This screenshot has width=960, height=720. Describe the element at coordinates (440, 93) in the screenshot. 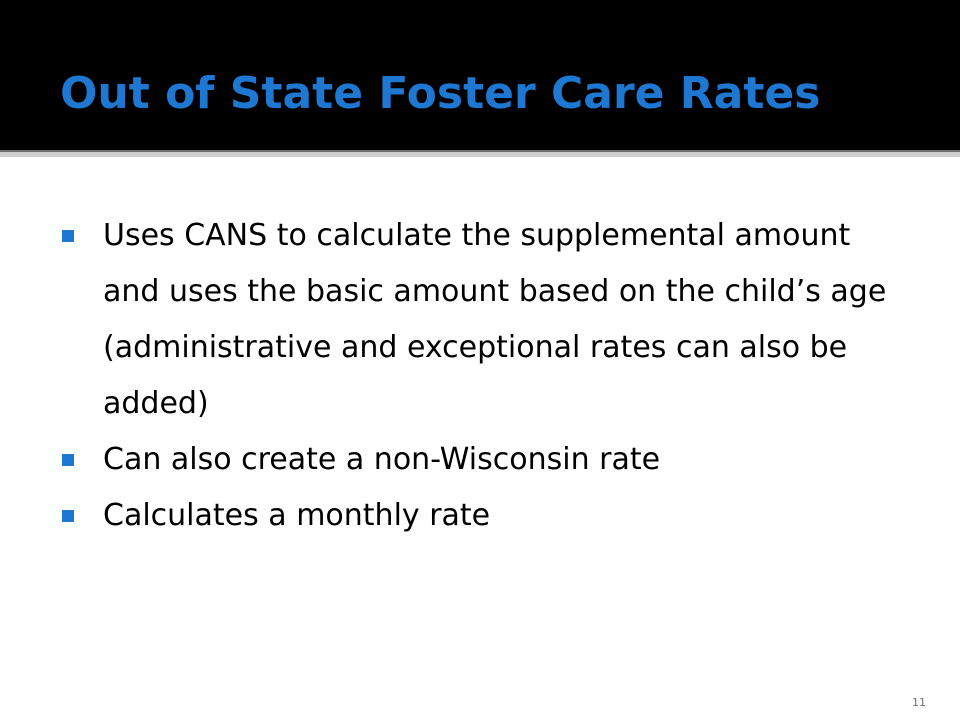

I see `slide-title: Out of State Foster Care Rates` at that location.